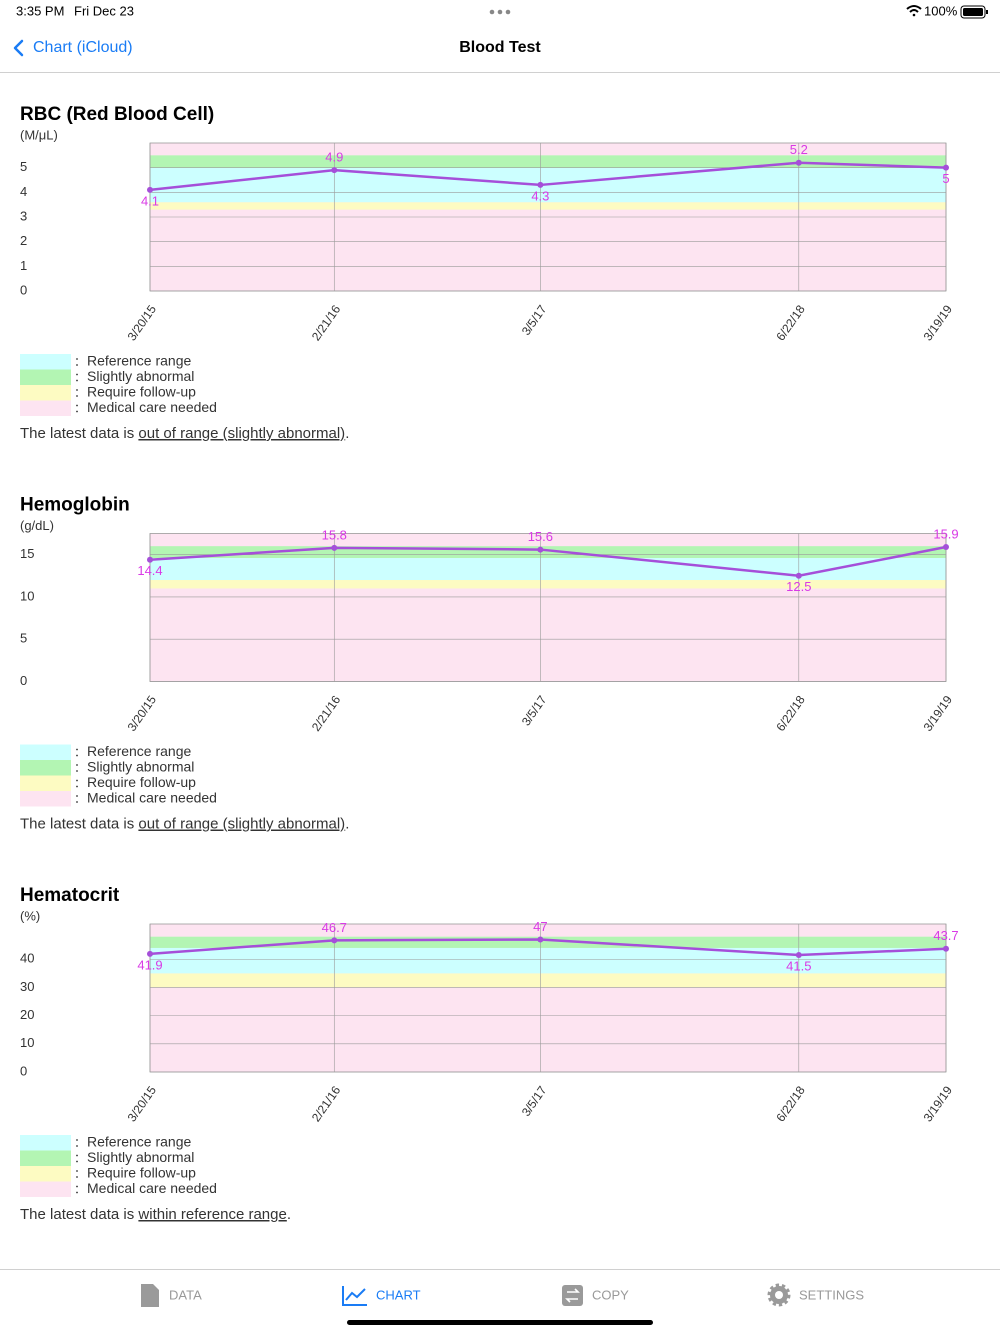  Describe the element at coordinates (23, 191) in the screenshot. I see `y-tick-label: 4` at that location.